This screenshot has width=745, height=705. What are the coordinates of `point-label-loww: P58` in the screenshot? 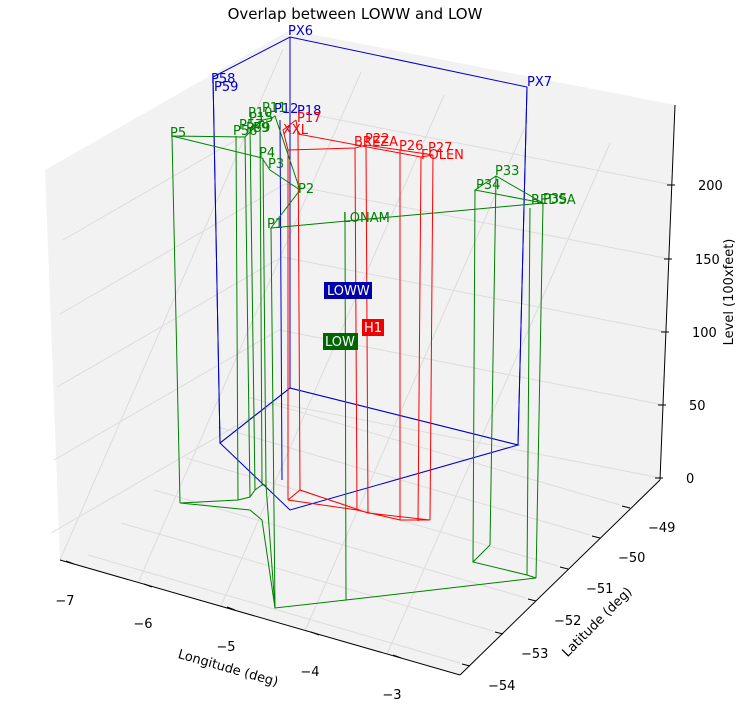 It's located at (223, 79).